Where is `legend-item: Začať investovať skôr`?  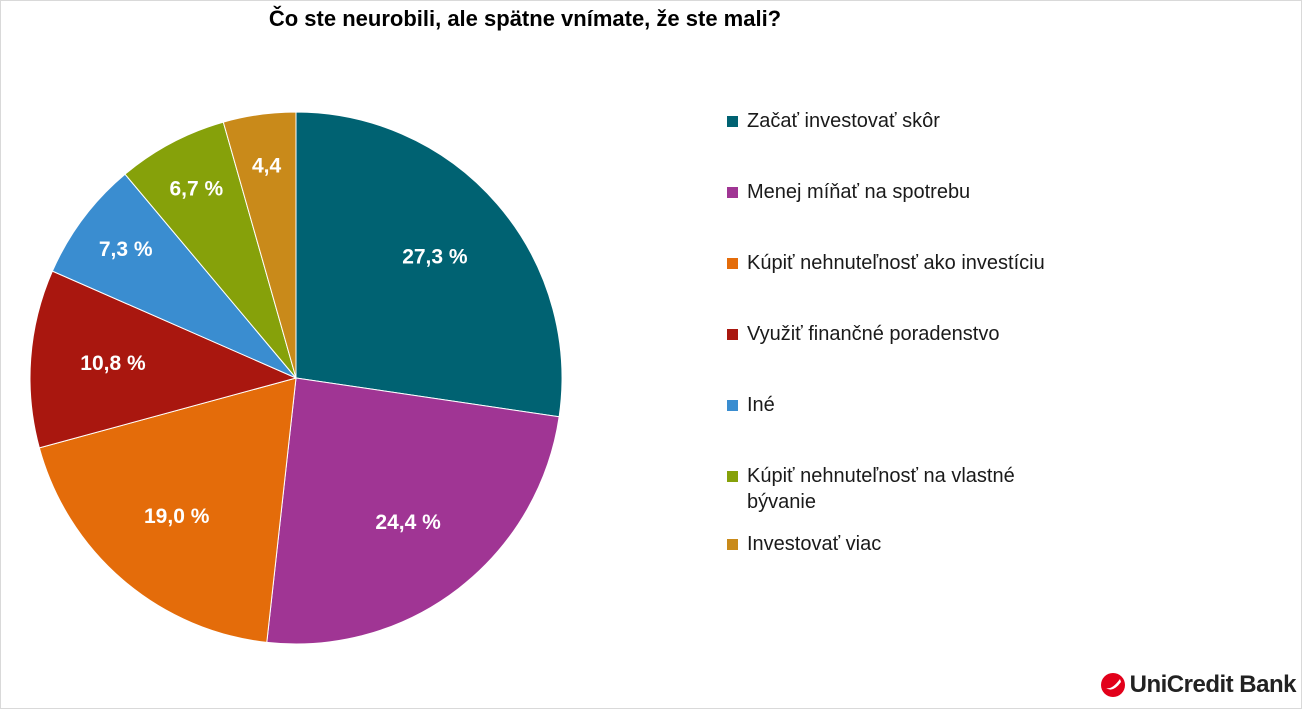
legend-item: Začať investovať skôr is located at coordinates (907, 121).